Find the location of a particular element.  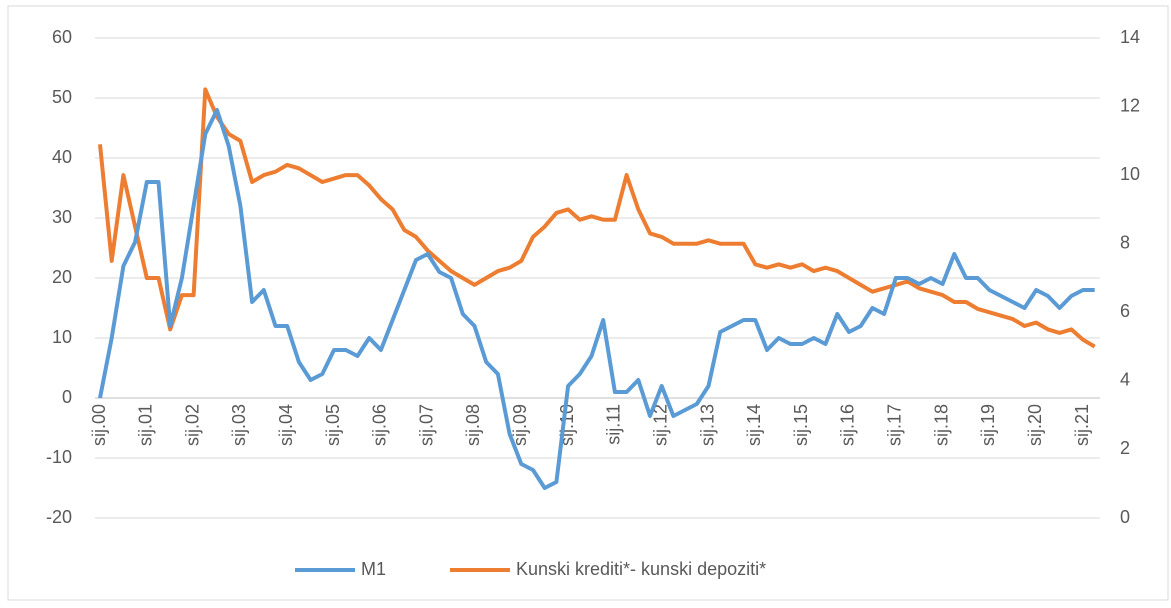

y2-tick-label: 4 is located at coordinates (1125, 380).